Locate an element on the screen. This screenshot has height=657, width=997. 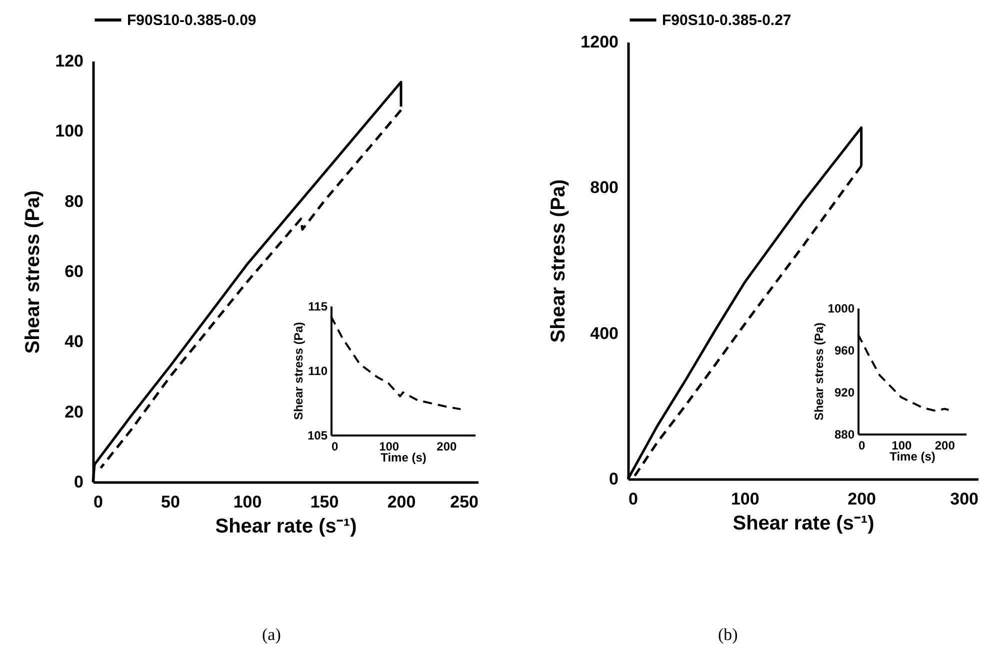
y-tick-label: 920 is located at coordinates (844, 393).